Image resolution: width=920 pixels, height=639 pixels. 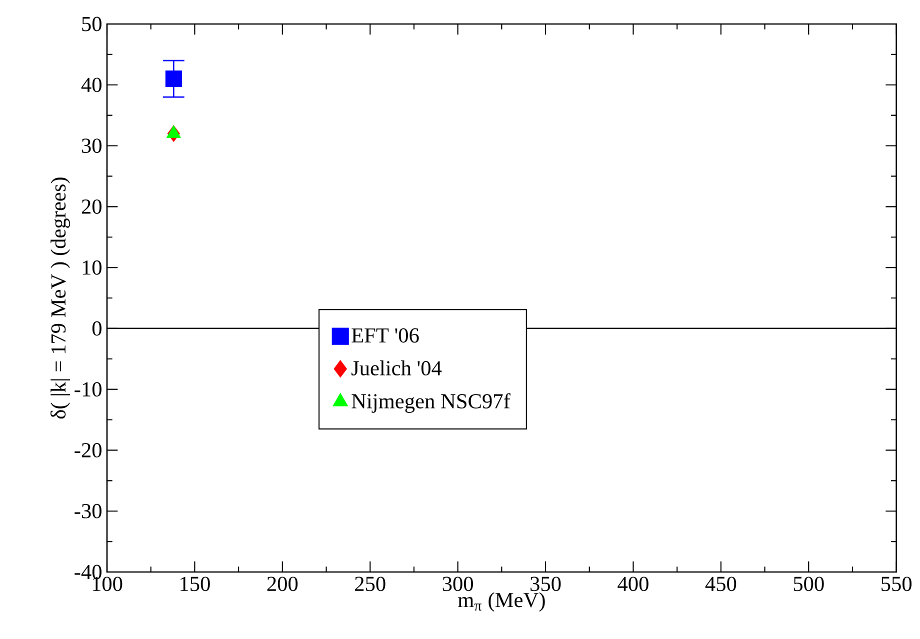 I want to click on x-tick-label: 550, so click(x=897, y=584).